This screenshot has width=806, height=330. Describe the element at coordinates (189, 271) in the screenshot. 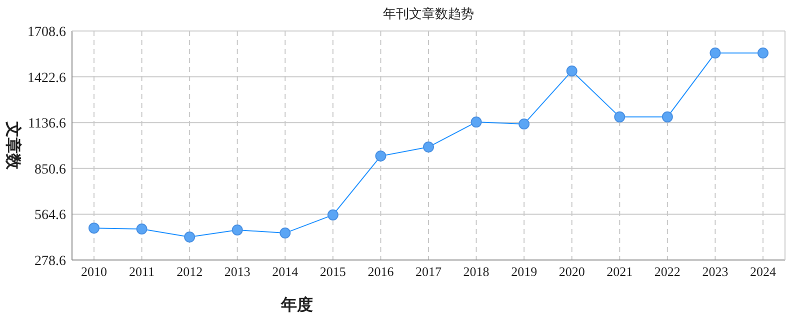

I see `x-tick-label: 2012` at that location.